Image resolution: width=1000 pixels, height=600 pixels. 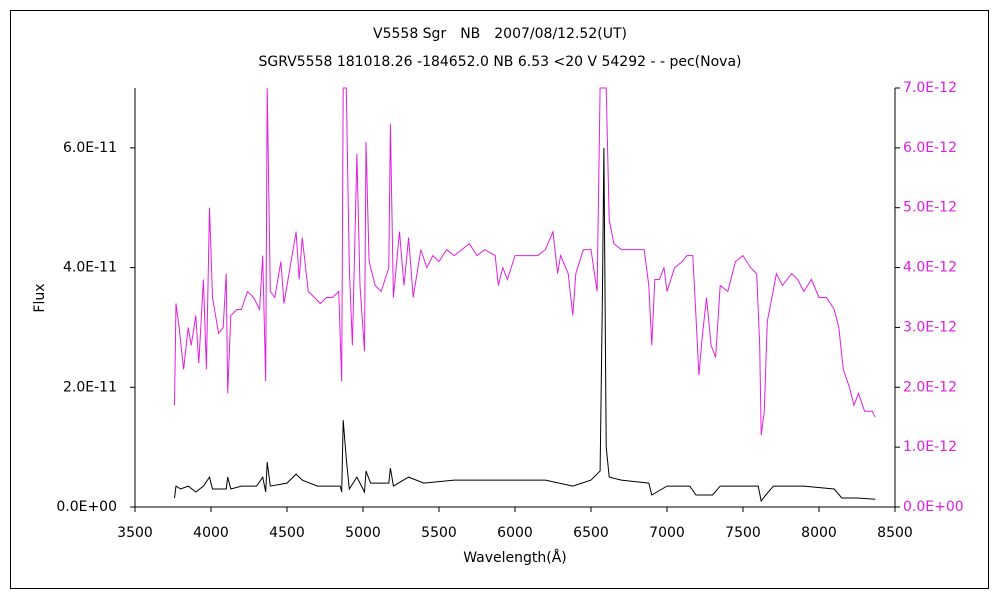 What do you see at coordinates (591, 533) in the screenshot?
I see `x-tick-label: 6500` at bounding box center [591, 533].